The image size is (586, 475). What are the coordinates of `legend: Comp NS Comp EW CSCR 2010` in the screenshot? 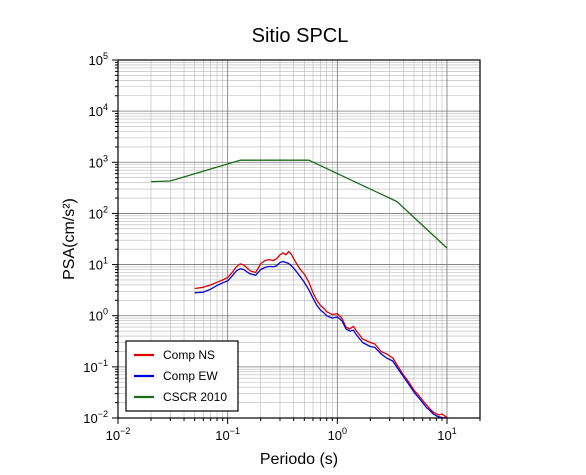 It's located at (182, 376).